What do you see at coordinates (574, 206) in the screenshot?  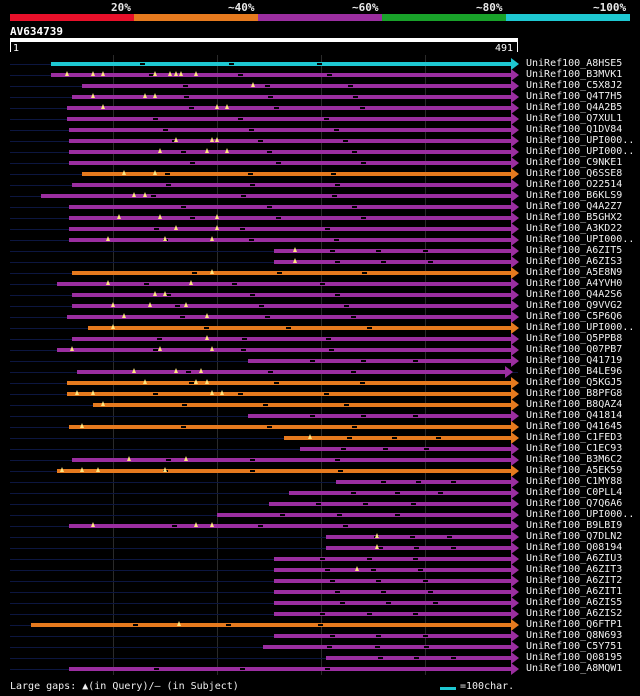 I see `hit-label: UniRef100_Q4A2Z7` at bounding box center [574, 206].